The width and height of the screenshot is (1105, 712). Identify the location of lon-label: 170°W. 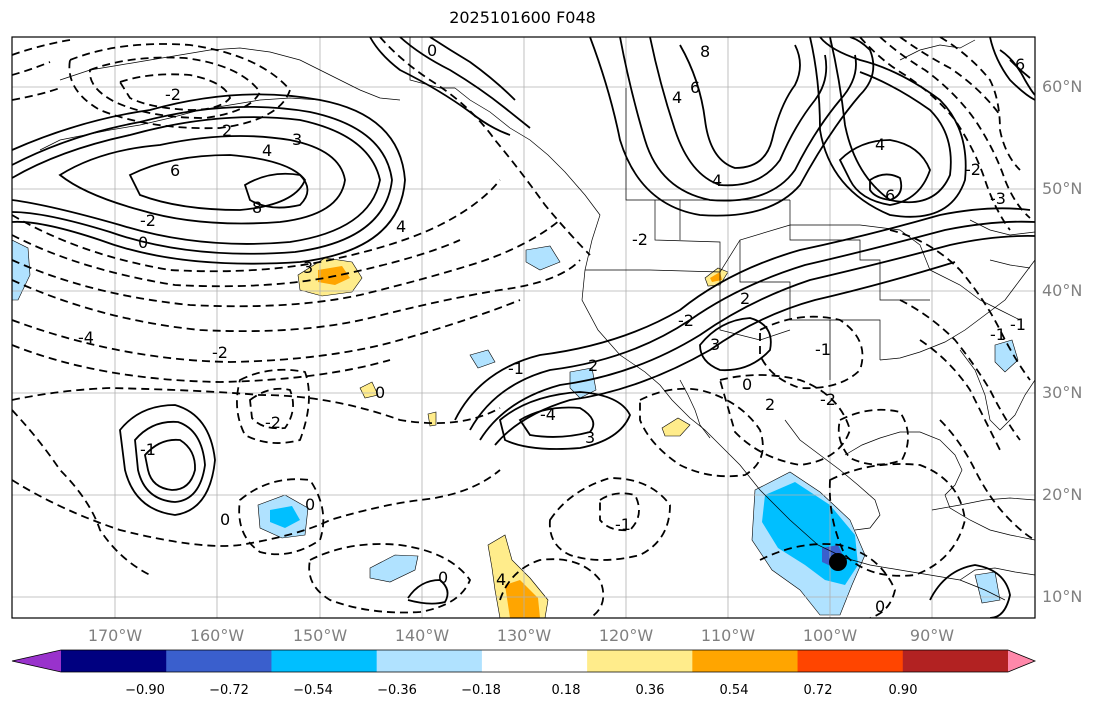
(115, 635).